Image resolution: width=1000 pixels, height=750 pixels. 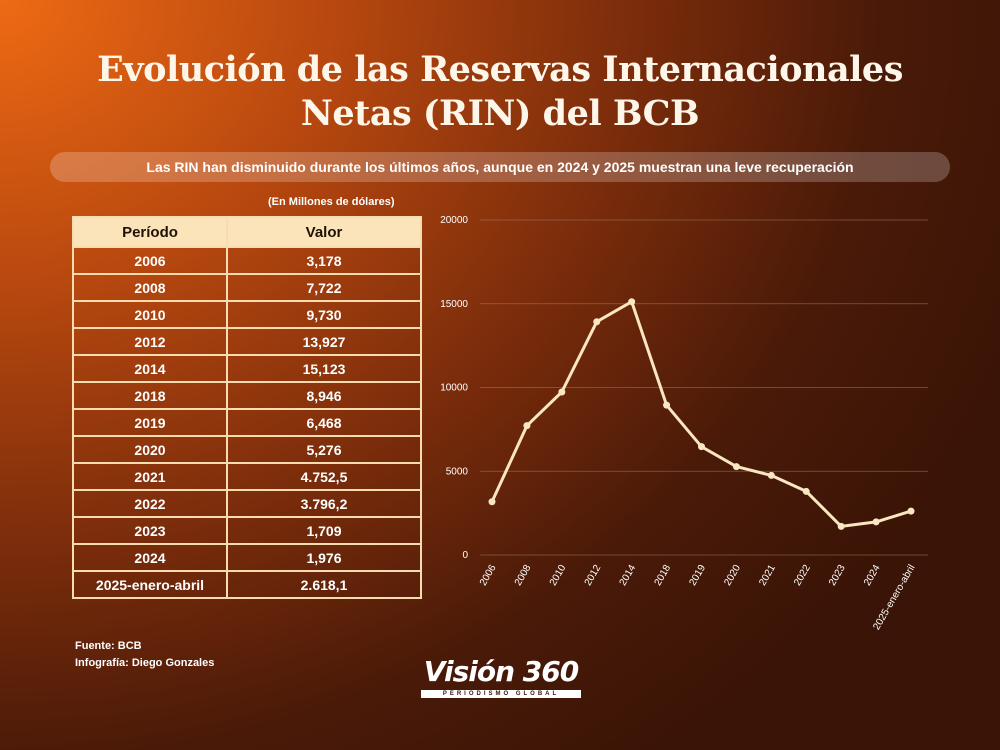 I want to click on value-cell: 9,730, so click(x=324, y=314).